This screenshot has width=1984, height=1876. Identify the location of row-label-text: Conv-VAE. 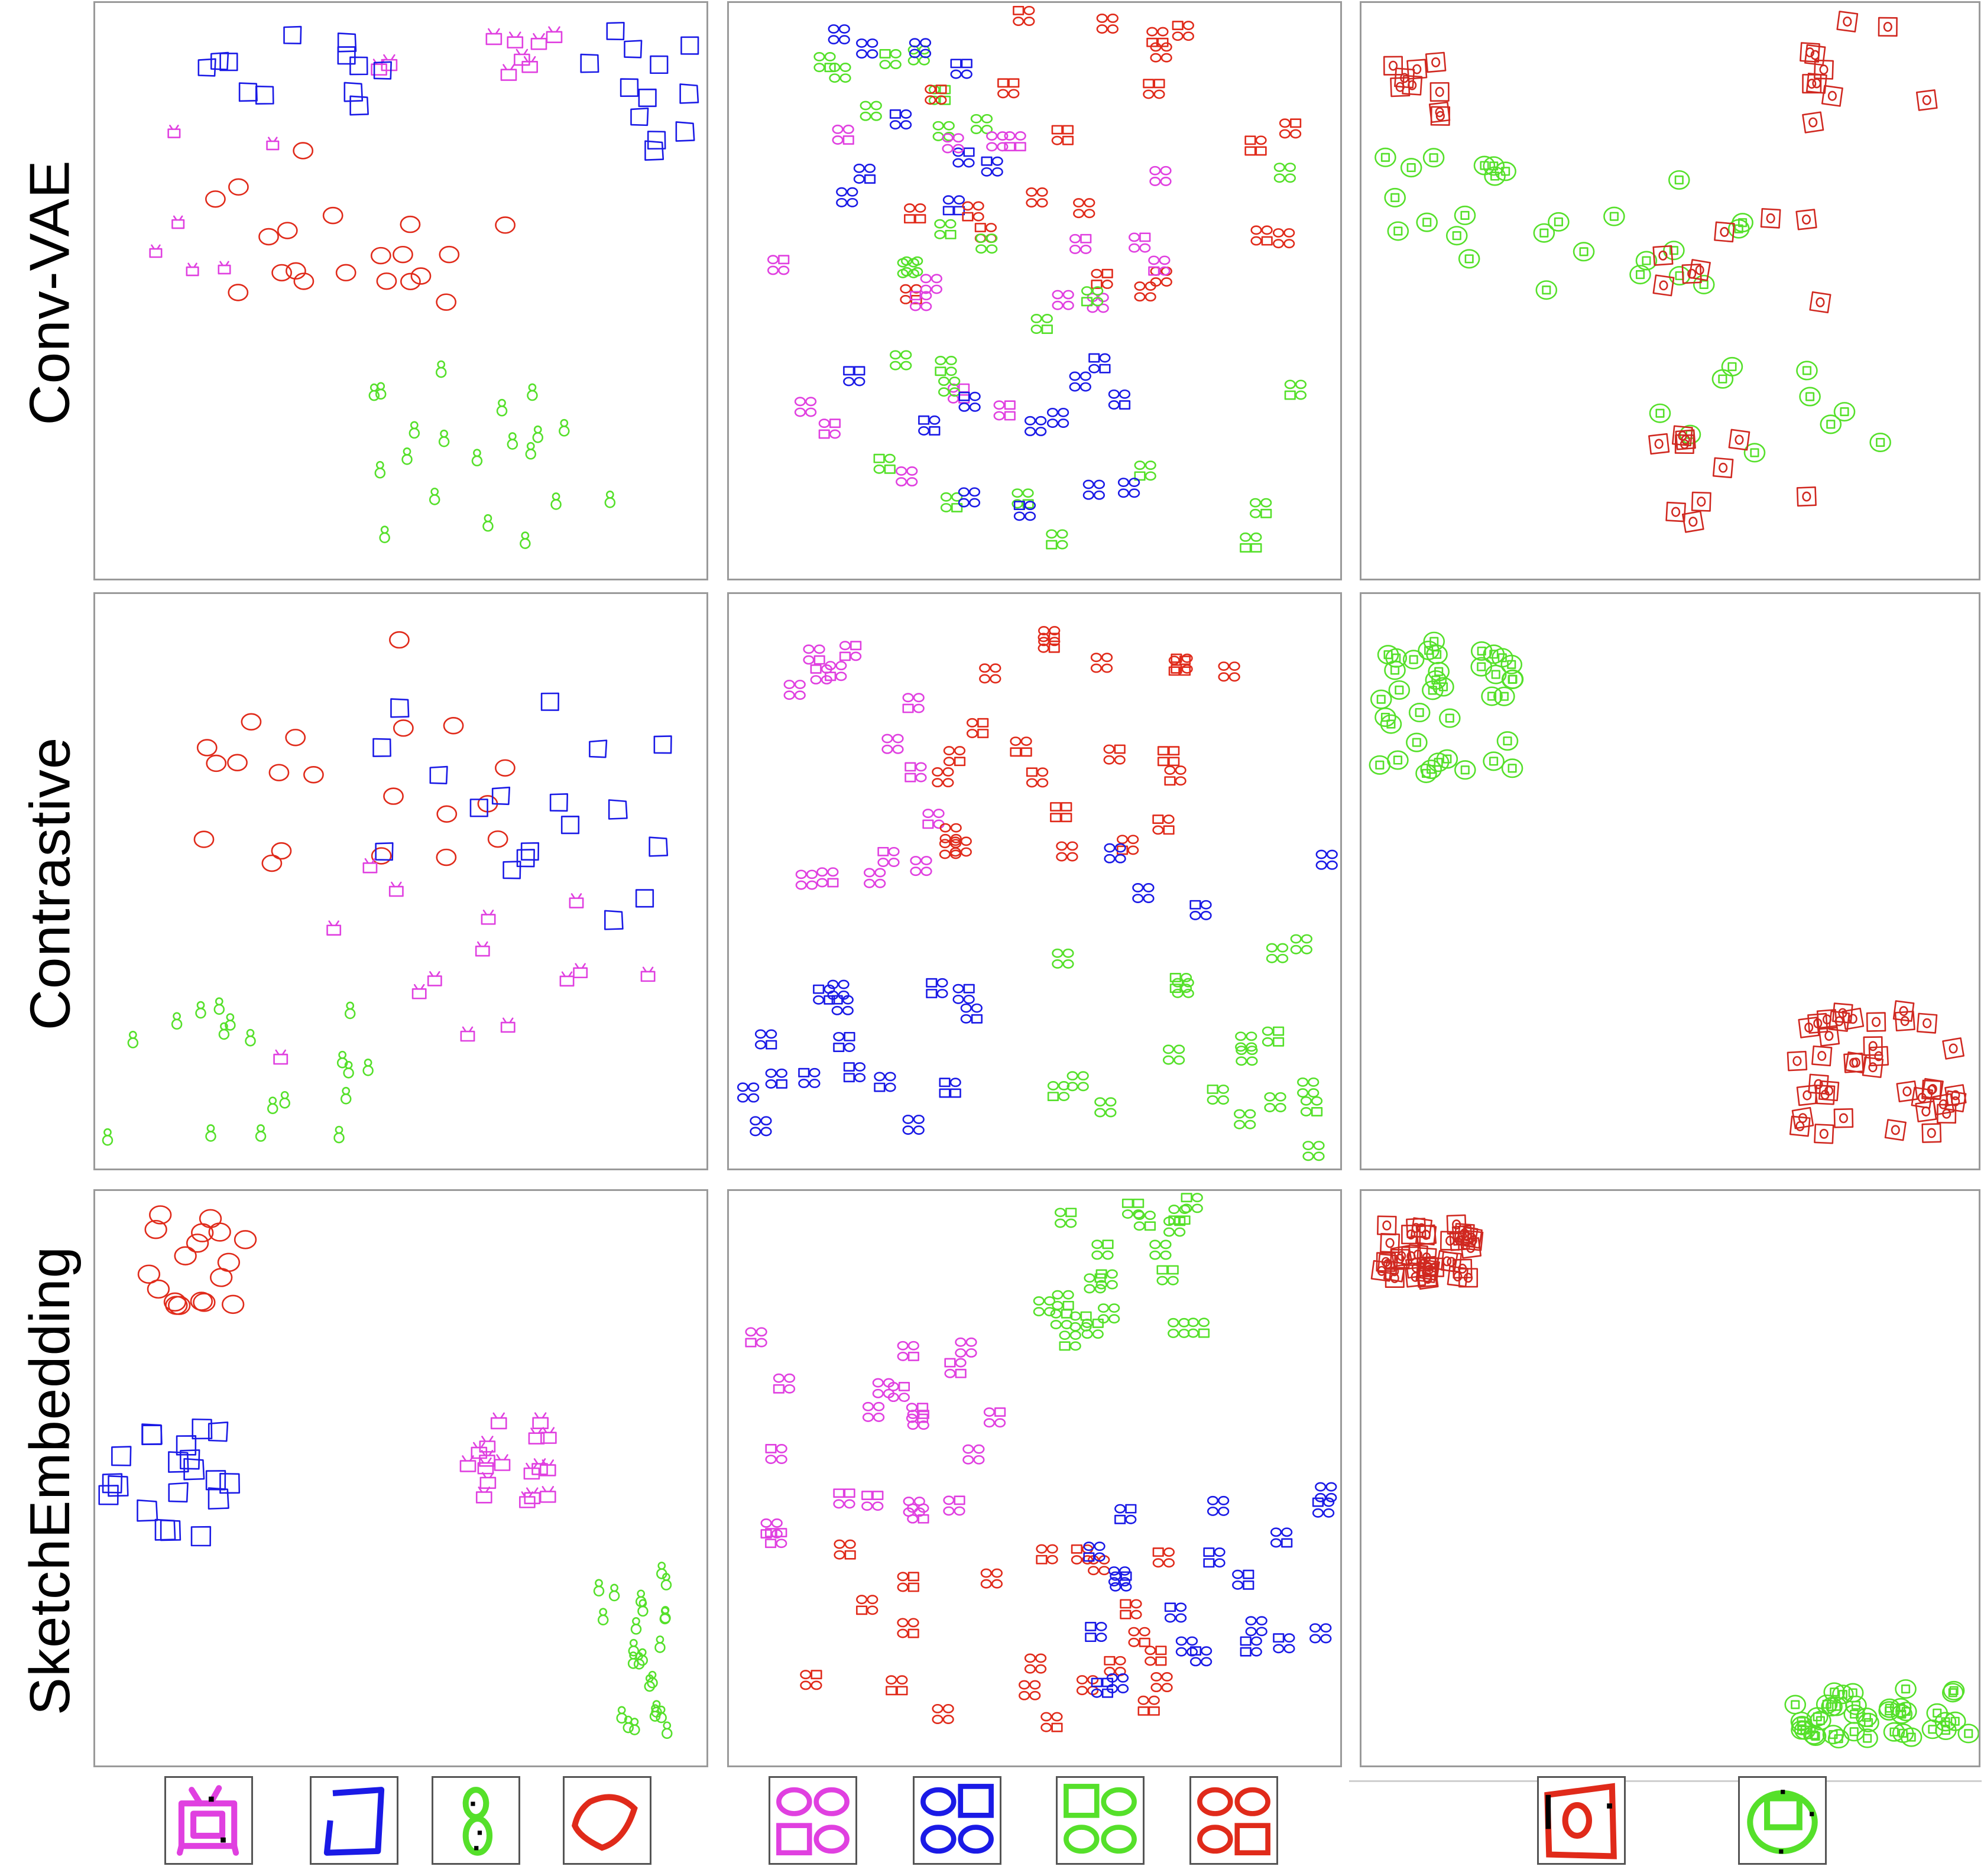
(50, 293).